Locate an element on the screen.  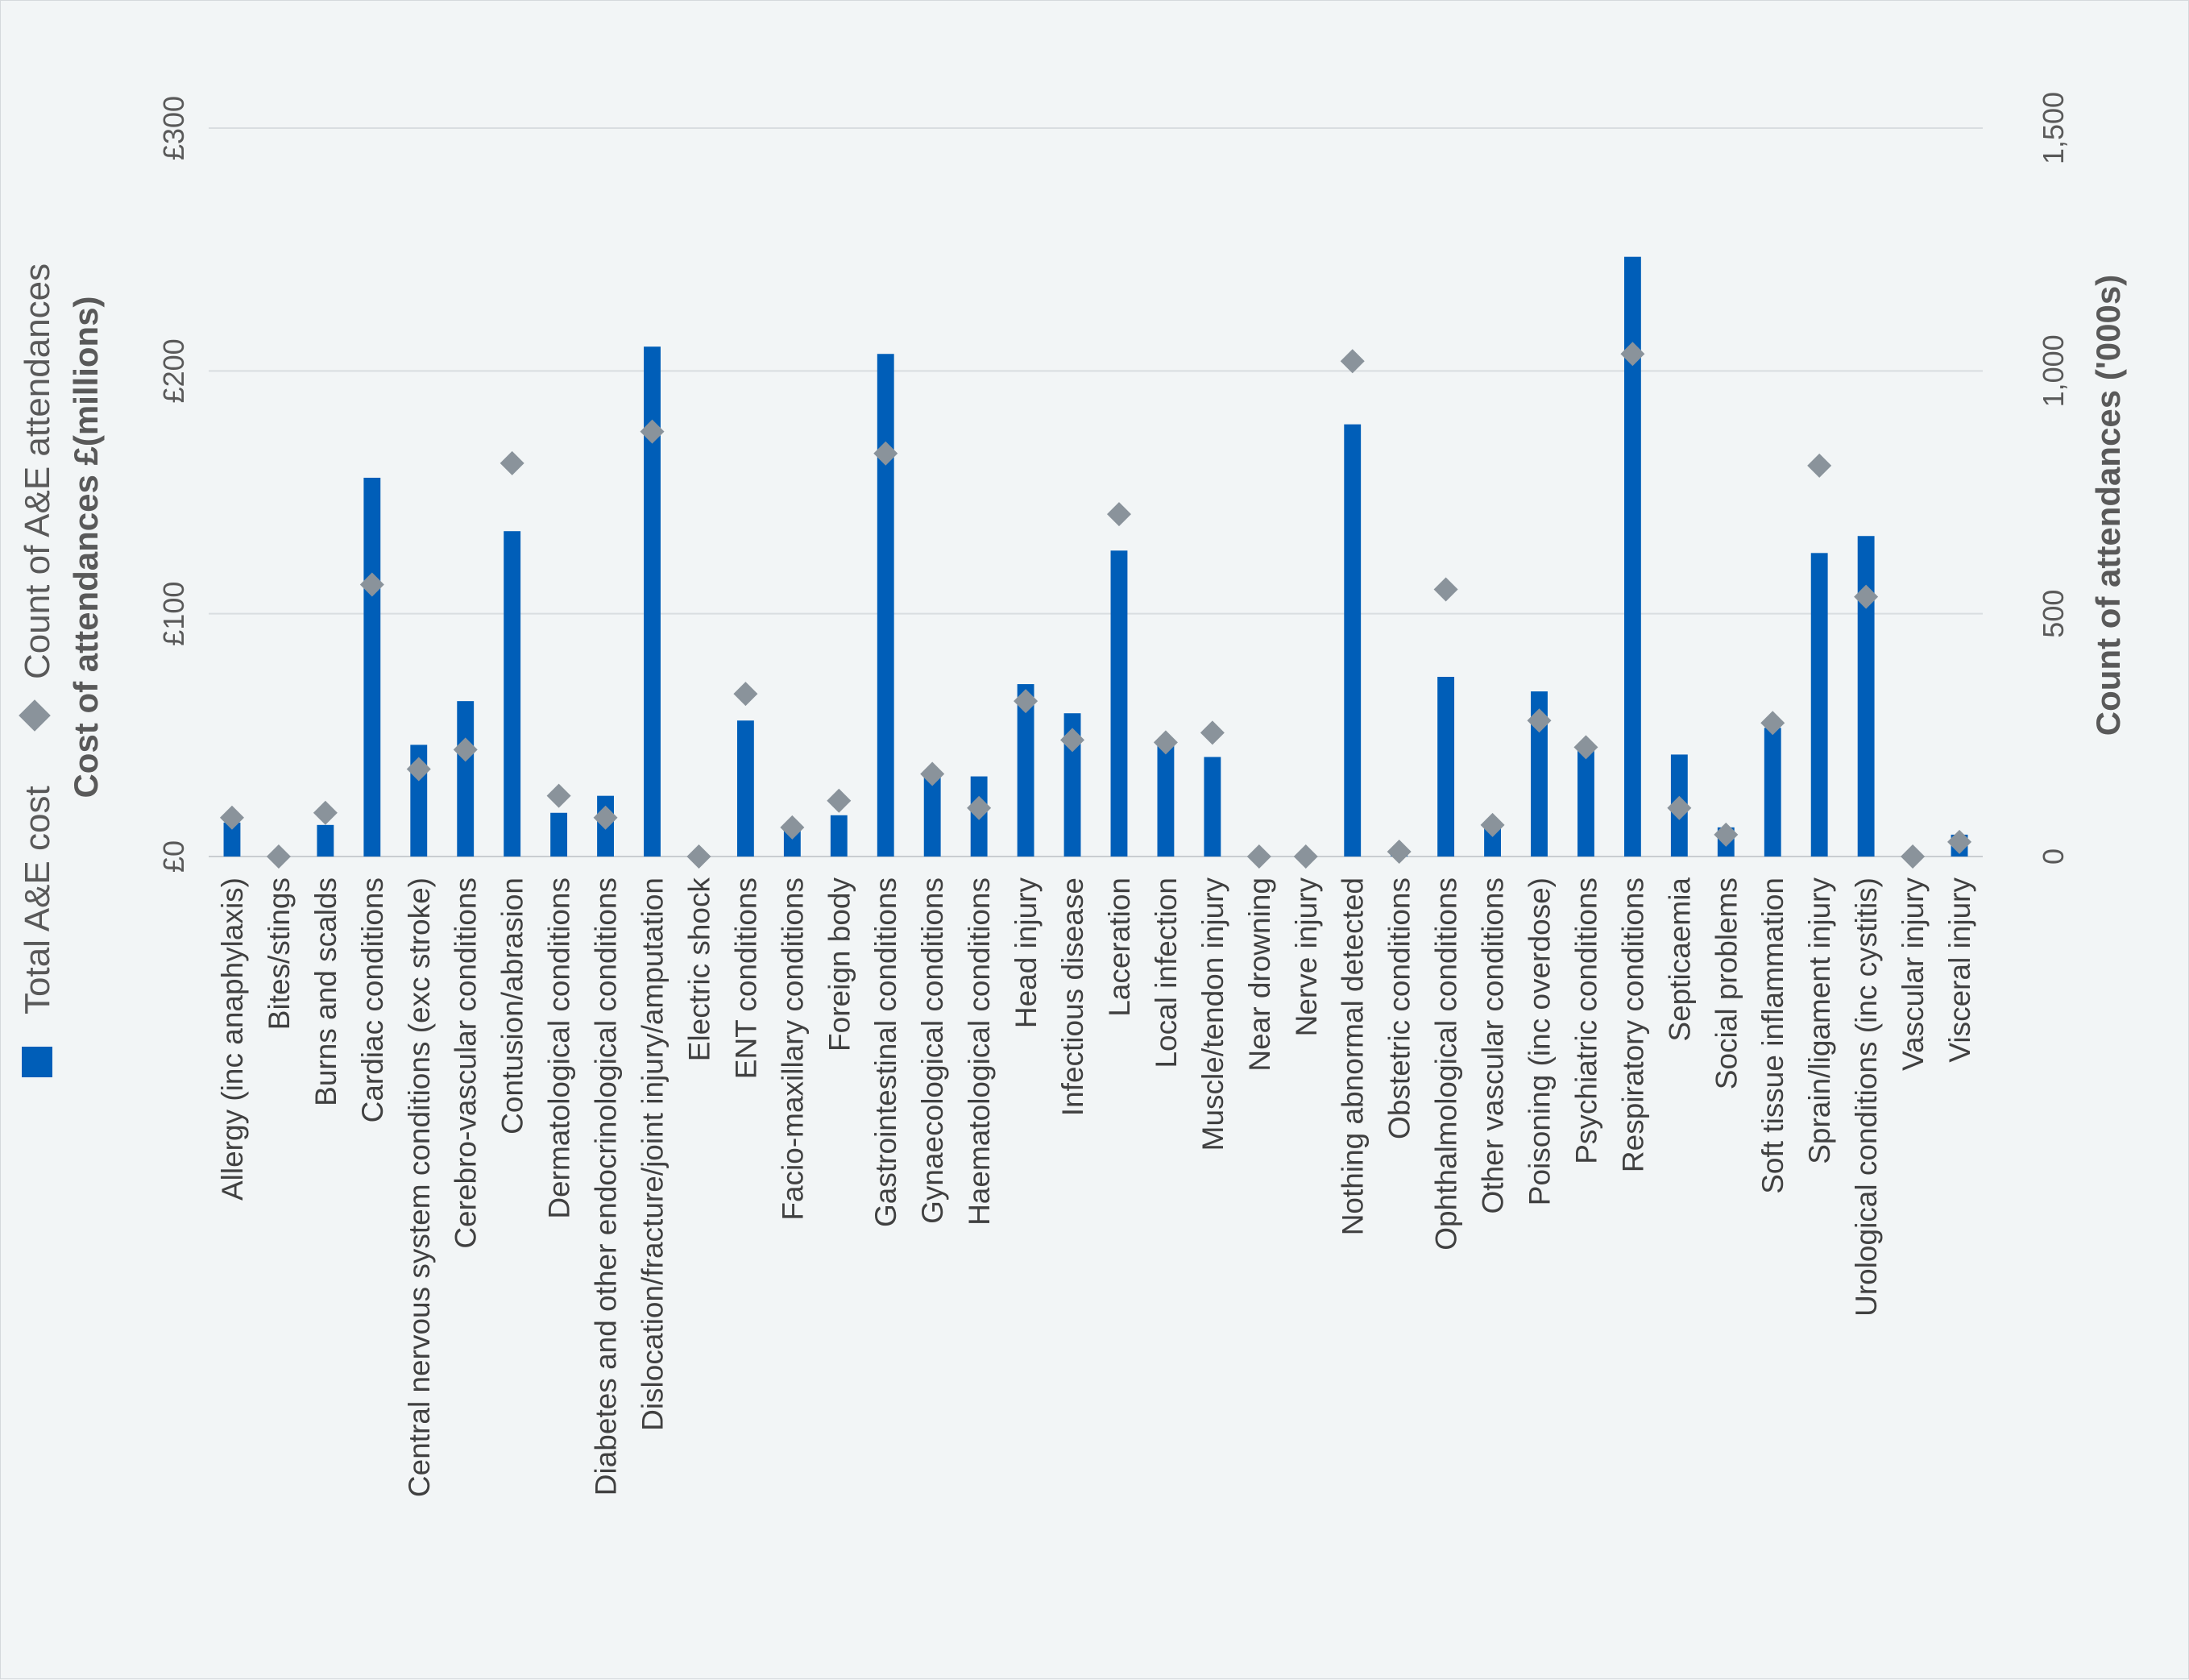
category-label: Cardiac conditions is located at coordinates (372, 999).